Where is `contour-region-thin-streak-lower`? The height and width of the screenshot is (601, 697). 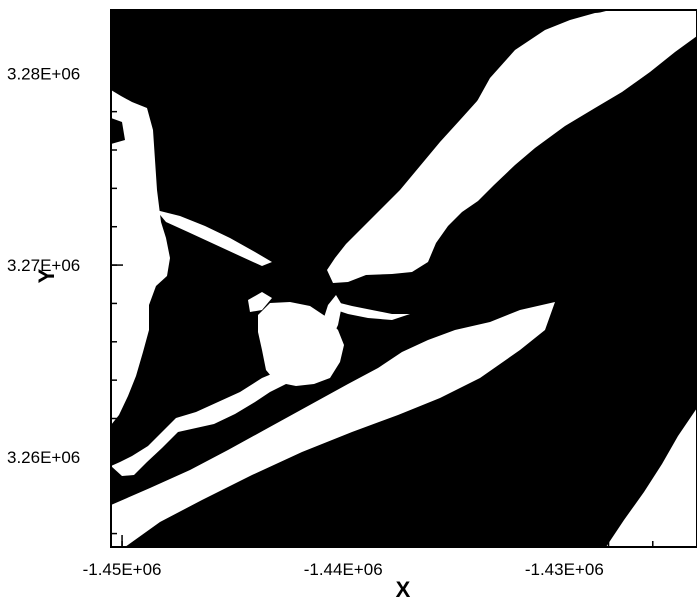 contour-region-thin-streak-lower is located at coordinates (373, 311).